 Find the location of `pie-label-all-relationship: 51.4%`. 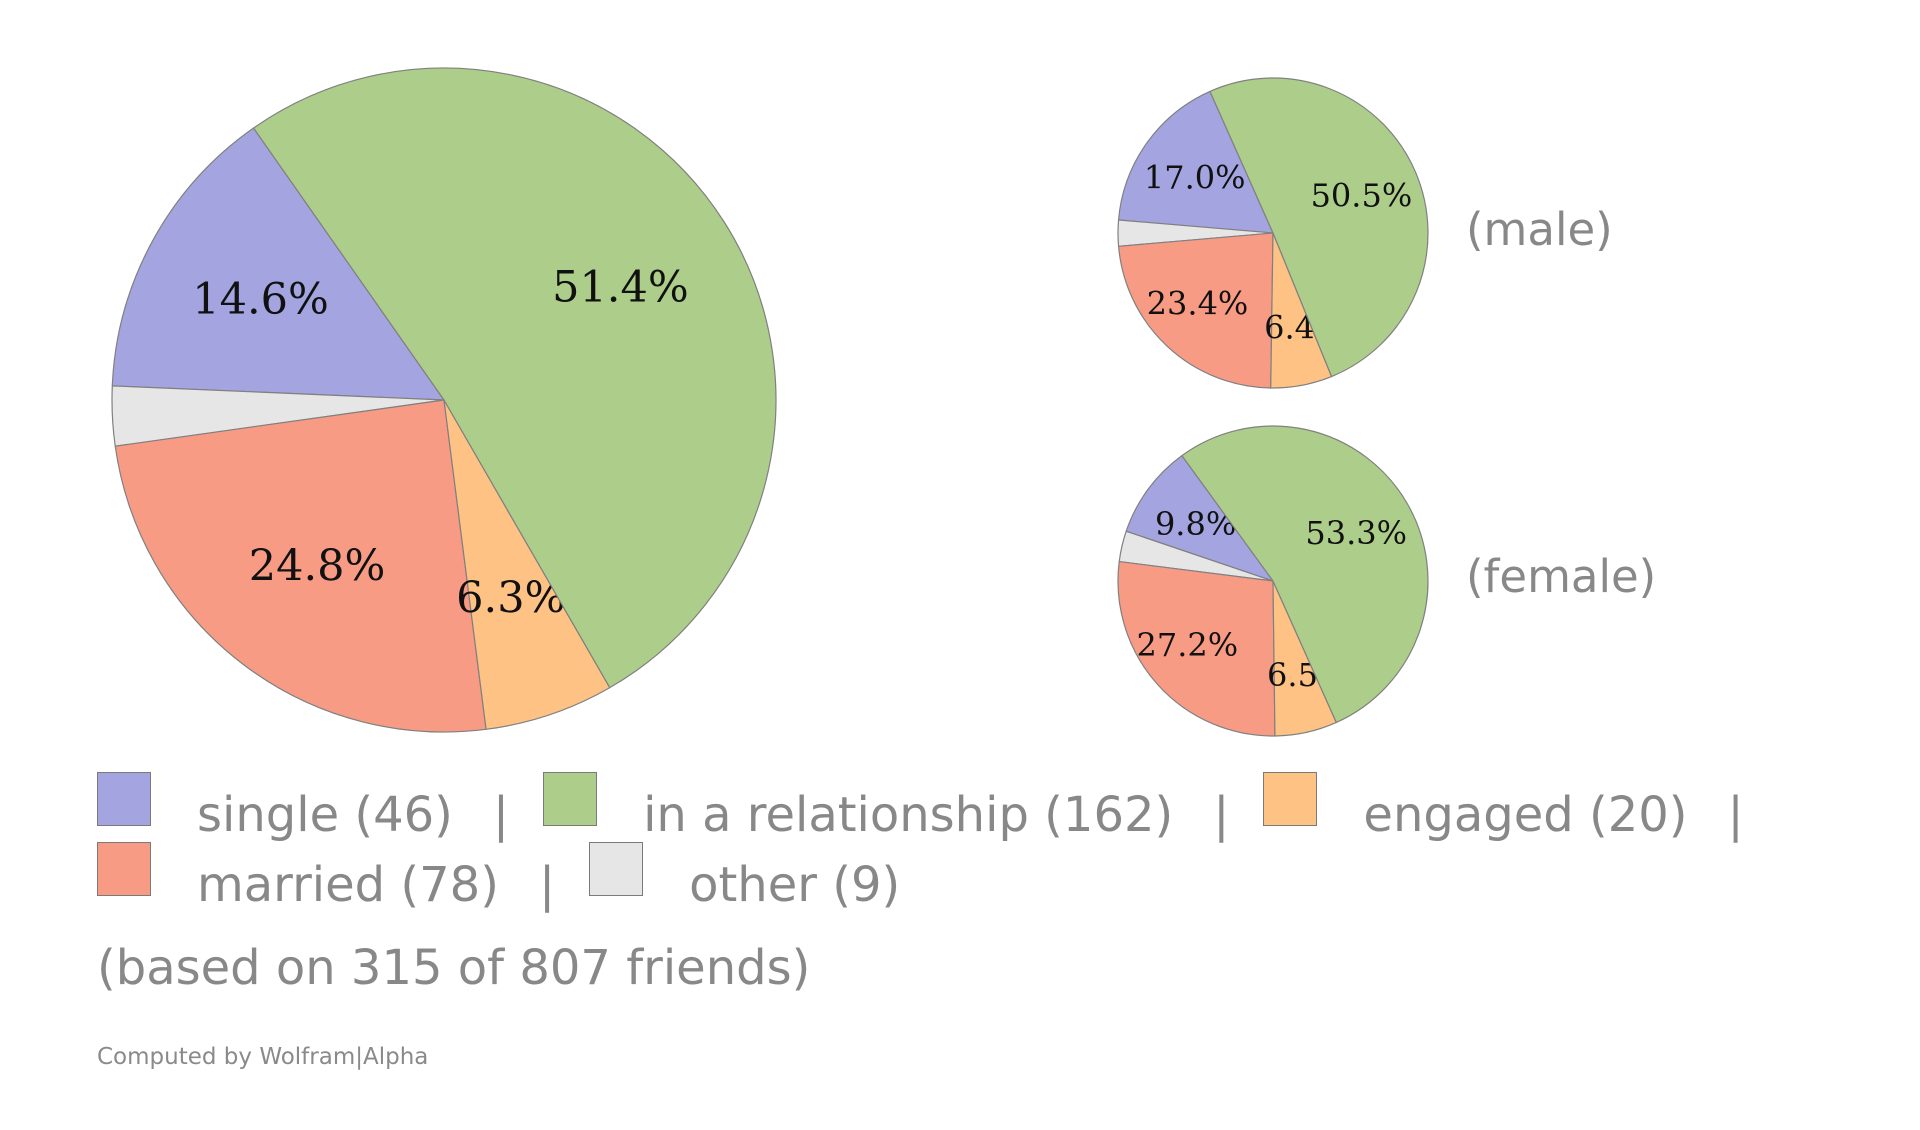

pie-label-all-relationship: 51.4% is located at coordinates (620, 288).